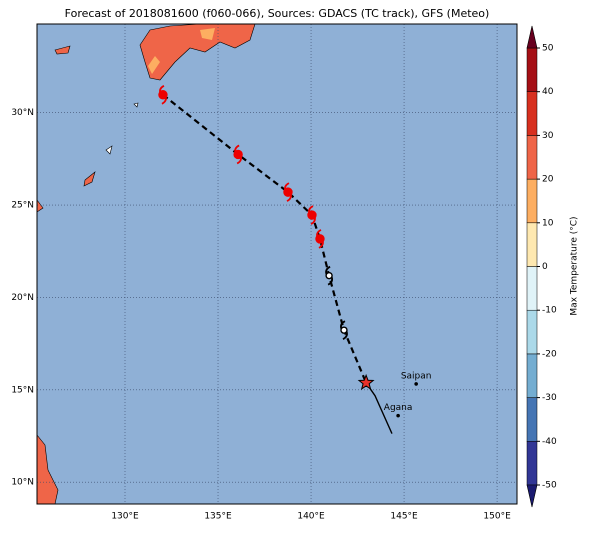 The width and height of the screenshot is (592, 533). I want to click on lon-tick-label: 140°E, so click(311, 517).